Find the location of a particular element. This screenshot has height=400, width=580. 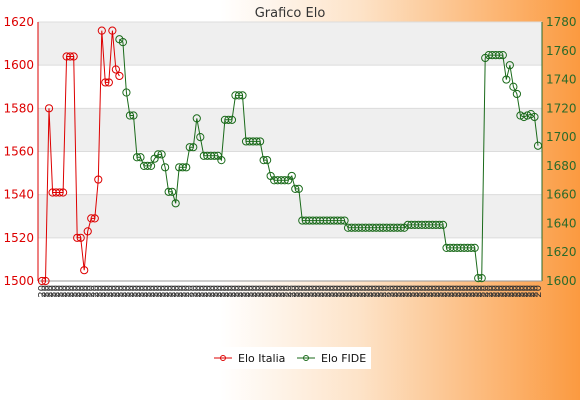

legend-swatch-marker is located at coordinates (223, 358).